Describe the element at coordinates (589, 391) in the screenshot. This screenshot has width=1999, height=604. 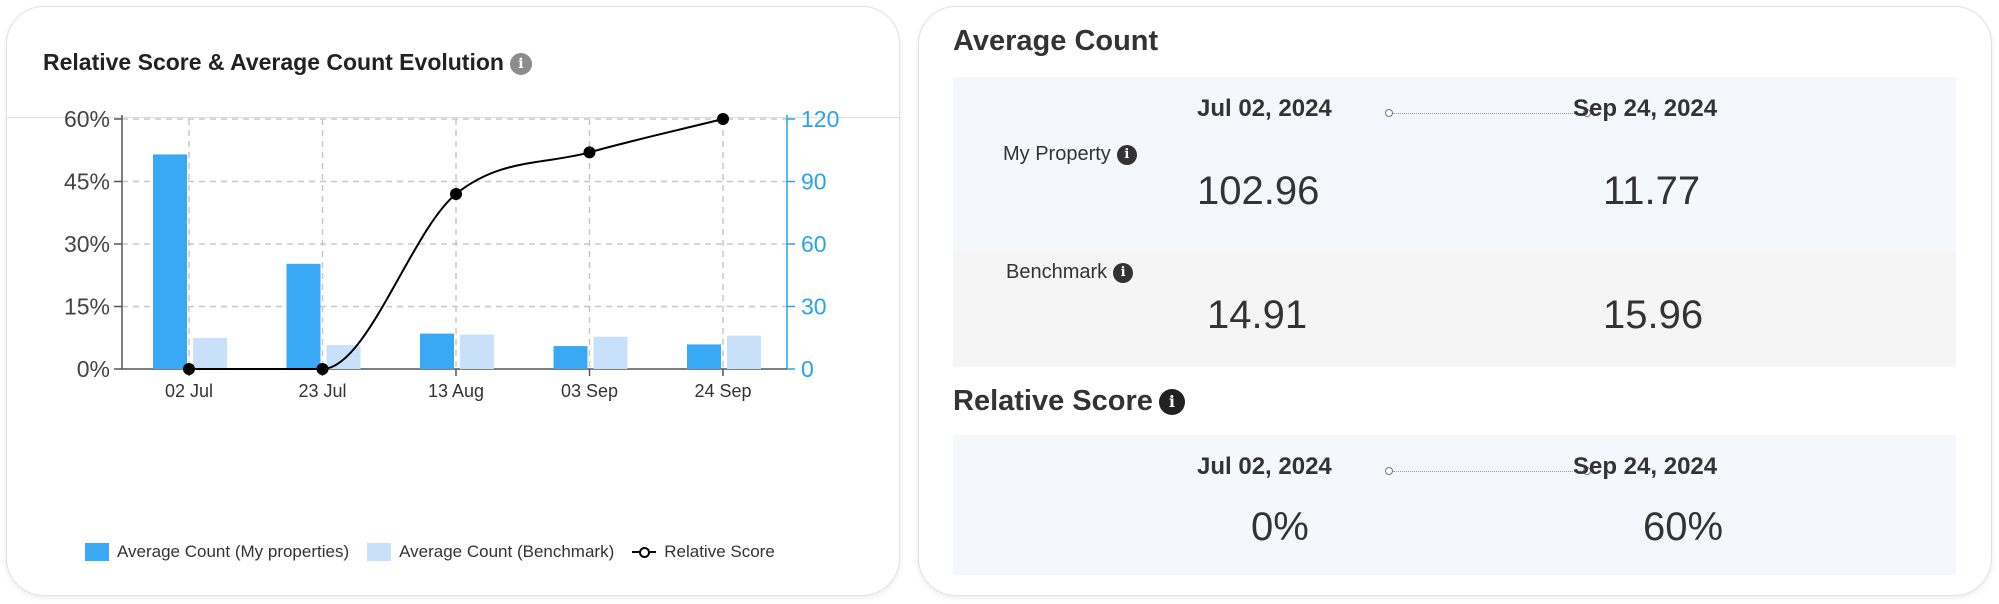
I see `x-tick-label: 03 Sep` at that location.